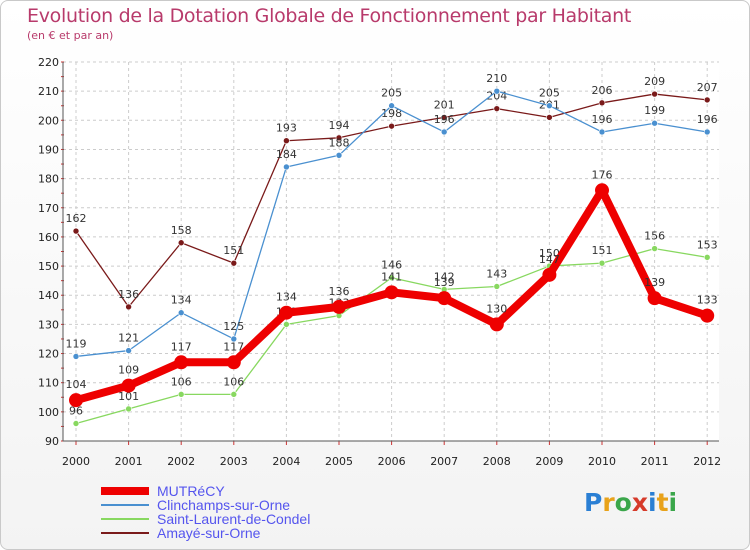 This screenshot has height=550, width=750. I want to click on y-tick-label: 170, so click(48, 208).